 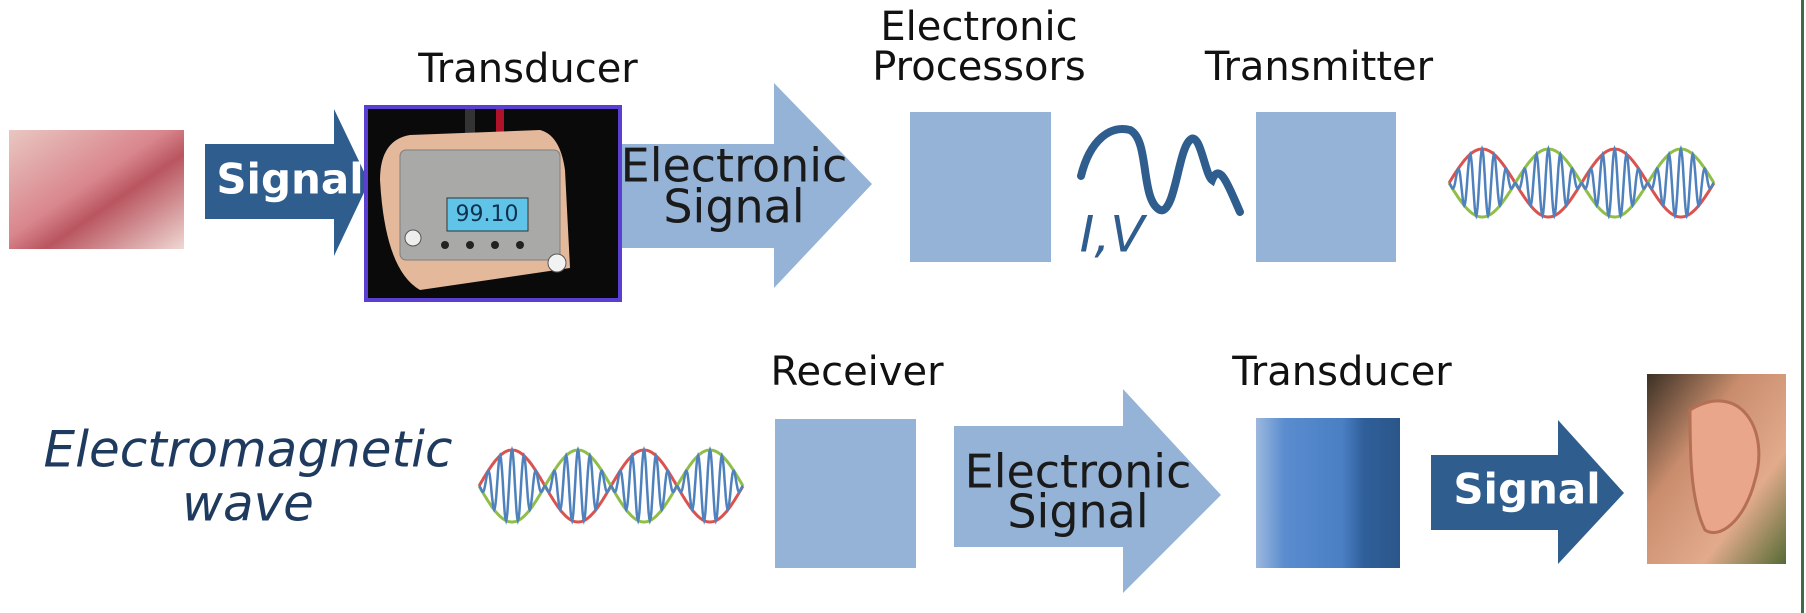 What do you see at coordinates (487, 214) in the screenshot?
I see `display-text: 99.10` at bounding box center [487, 214].